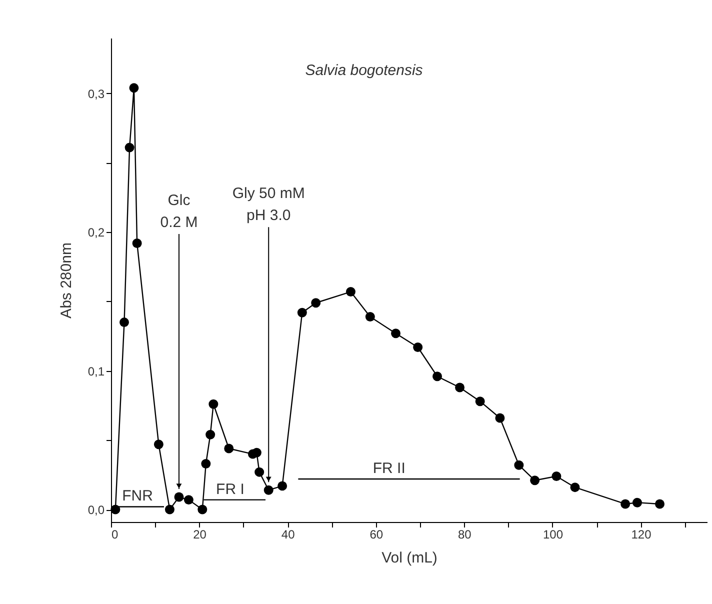 The image size is (712, 604). I want to click on annotation: FR I, so click(230, 489).